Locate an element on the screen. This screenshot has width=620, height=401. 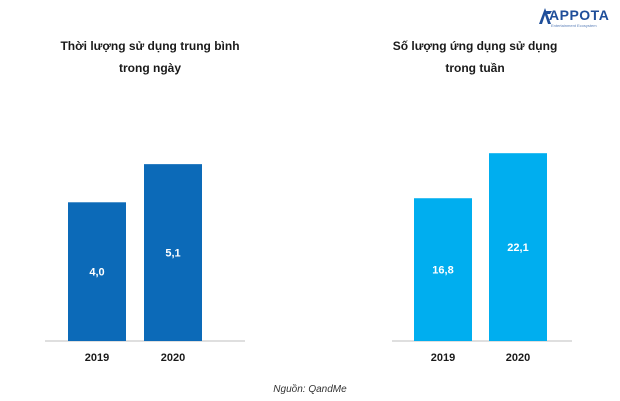
chart-title-line: trong tuần is located at coordinates (475, 68).